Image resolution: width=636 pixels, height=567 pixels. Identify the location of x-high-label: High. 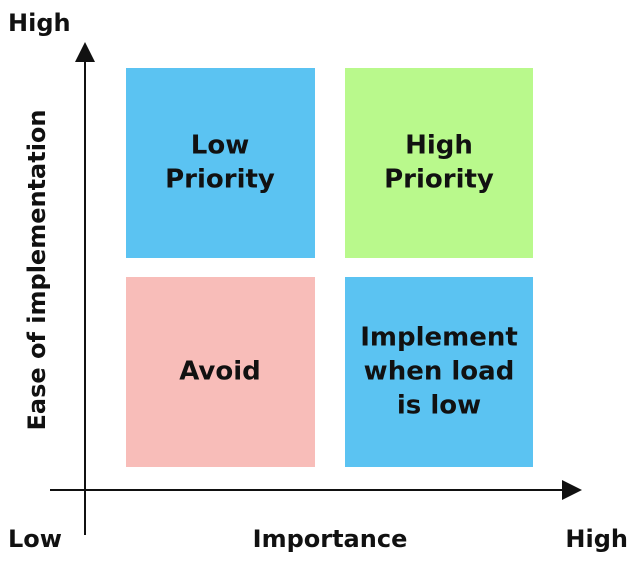
(596, 539).